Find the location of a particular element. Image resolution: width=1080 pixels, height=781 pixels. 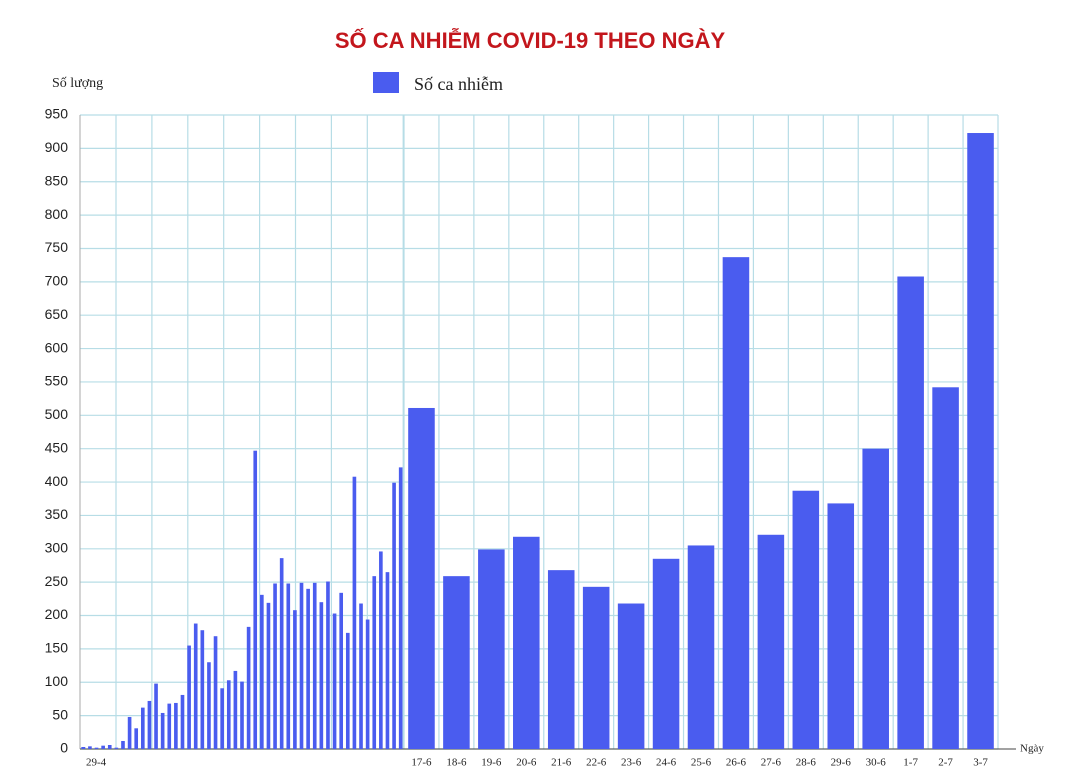

x-tick-label: 18-6 is located at coordinates (456, 763).